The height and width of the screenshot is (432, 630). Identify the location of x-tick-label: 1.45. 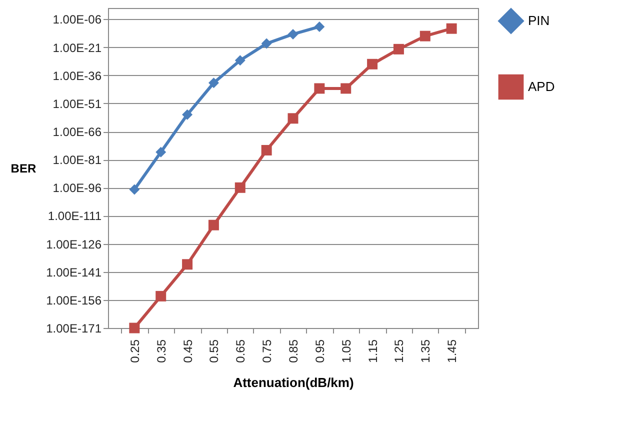
(452, 351).